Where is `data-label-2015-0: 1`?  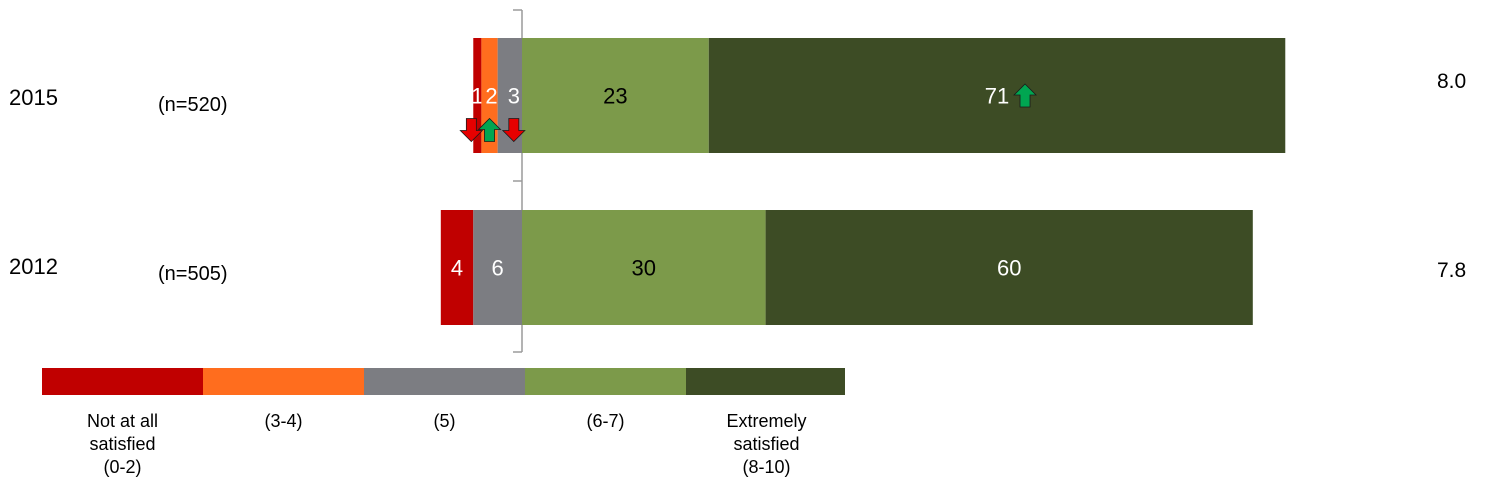
data-label-2015-0: 1 is located at coordinates (477, 96).